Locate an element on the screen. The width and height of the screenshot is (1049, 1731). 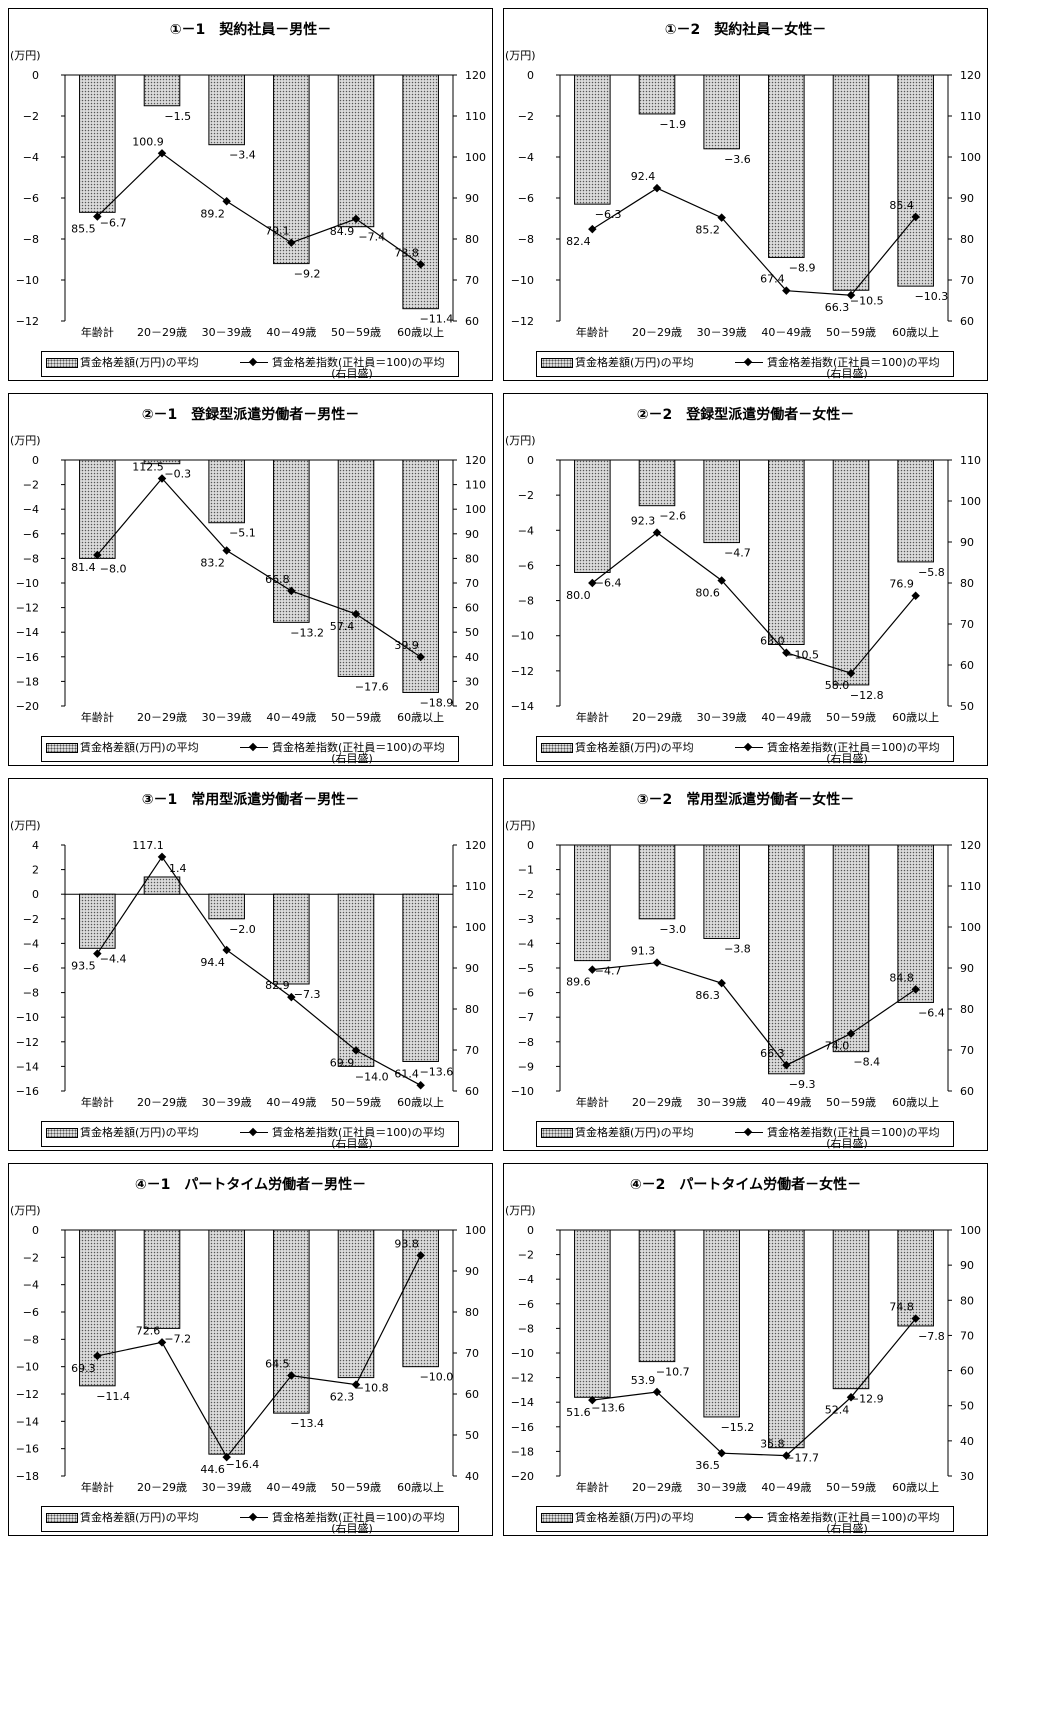
left-tick-label: 4 is located at coordinates (35, 845).